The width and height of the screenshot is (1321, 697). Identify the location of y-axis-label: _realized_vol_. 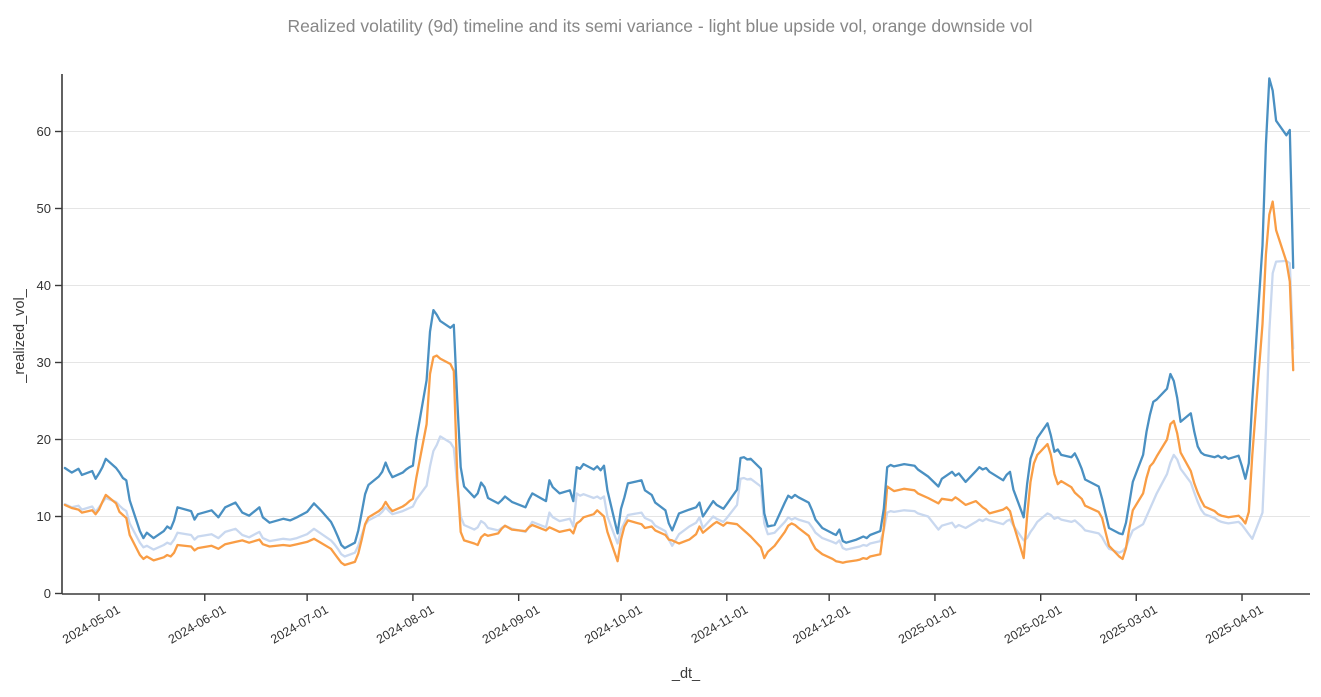
(20, 335).